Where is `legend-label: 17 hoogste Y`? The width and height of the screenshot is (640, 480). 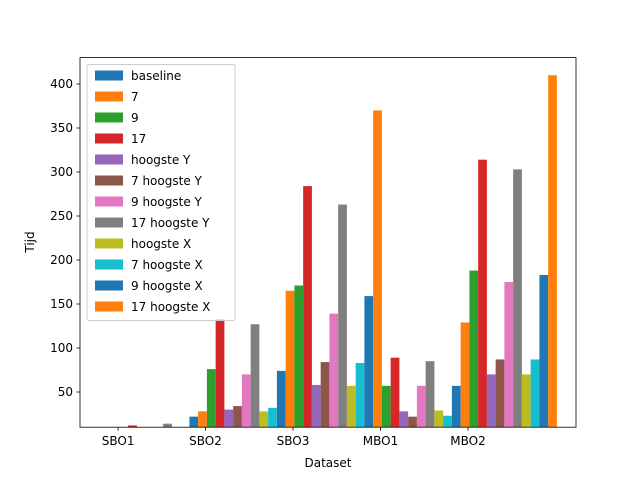
legend-label: 17 hoogste Y is located at coordinates (170, 223).